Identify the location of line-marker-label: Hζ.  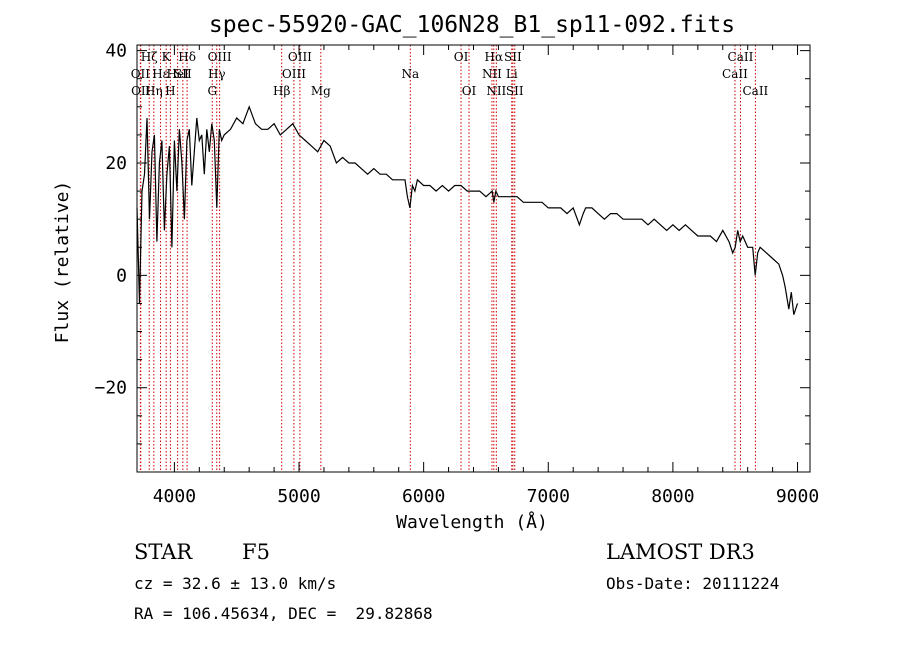
(149, 57).